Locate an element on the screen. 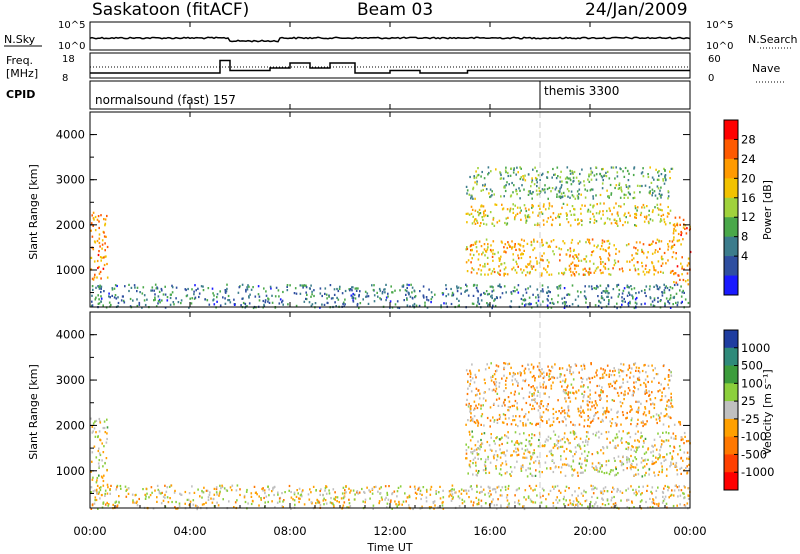 The height and width of the screenshot is (554, 800). freq-label-1: Freq. is located at coordinates (19, 60).